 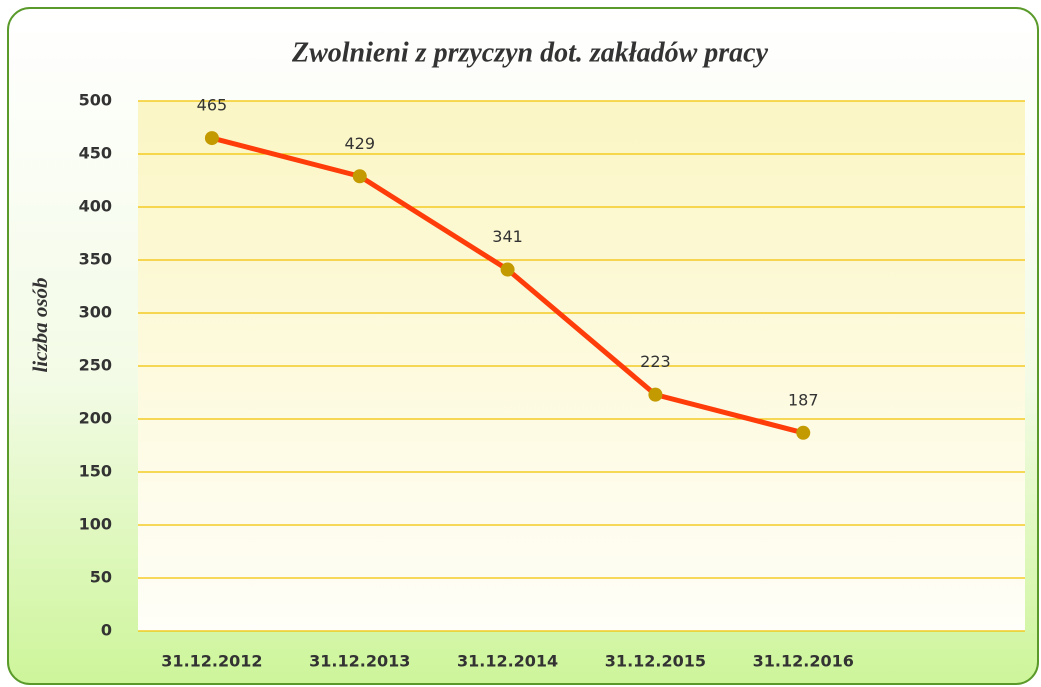 I want to click on y-tick-label: 250, so click(x=95, y=365).